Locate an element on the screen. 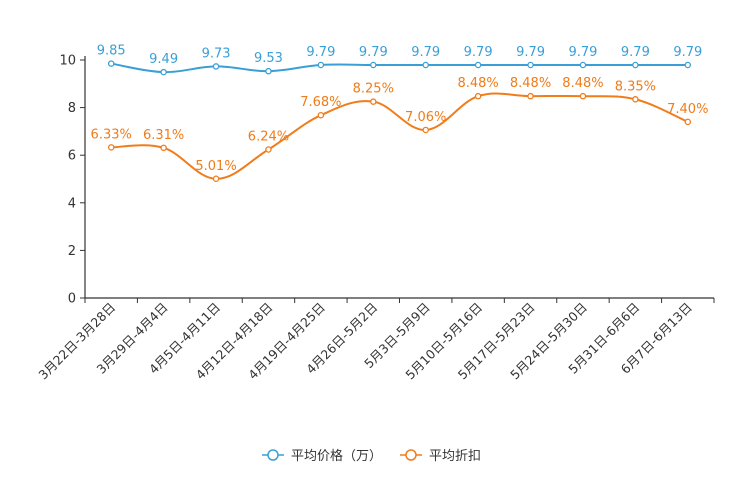  y-tick-label: 2 is located at coordinates (72, 251).